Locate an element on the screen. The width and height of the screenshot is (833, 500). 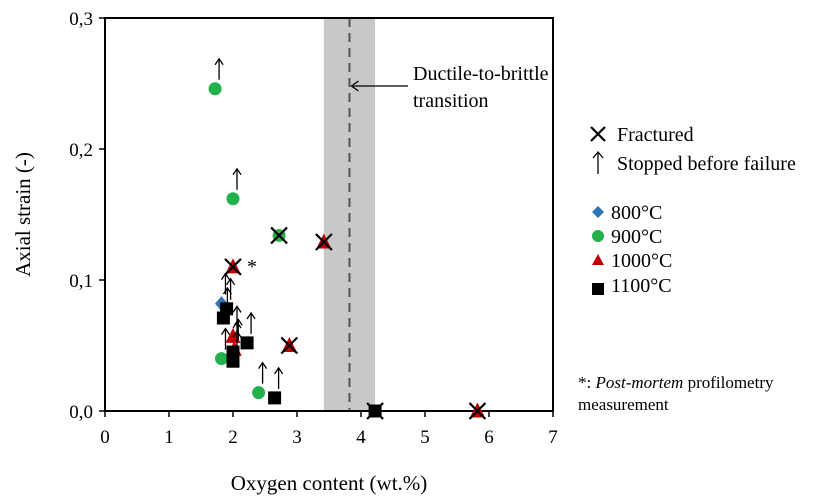
legend-fractured-label: Fractured is located at coordinates (655, 135).